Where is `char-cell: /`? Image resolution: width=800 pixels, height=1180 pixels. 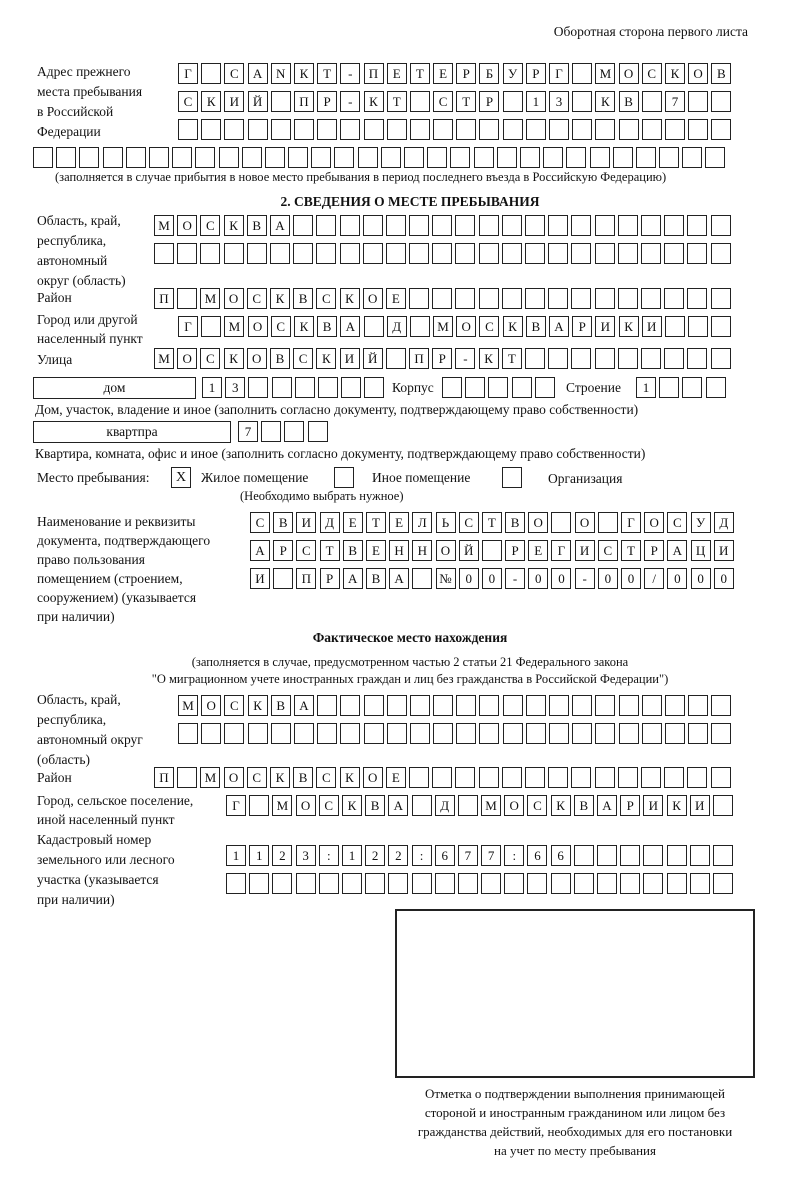 char-cell: / is located at coordinates (654, 578).